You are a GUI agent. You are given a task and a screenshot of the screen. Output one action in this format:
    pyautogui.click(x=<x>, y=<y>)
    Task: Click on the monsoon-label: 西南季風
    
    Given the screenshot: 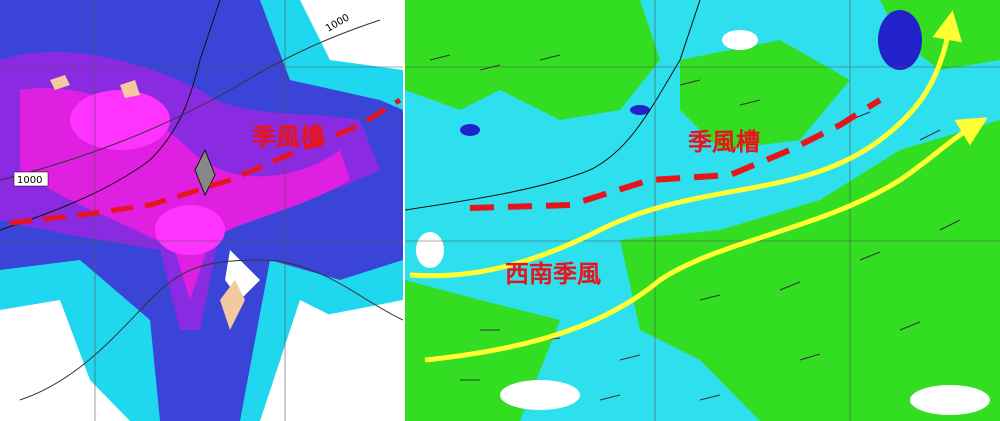 What is the action you would take?
    pyautogui.click(x=553, y=274)
    